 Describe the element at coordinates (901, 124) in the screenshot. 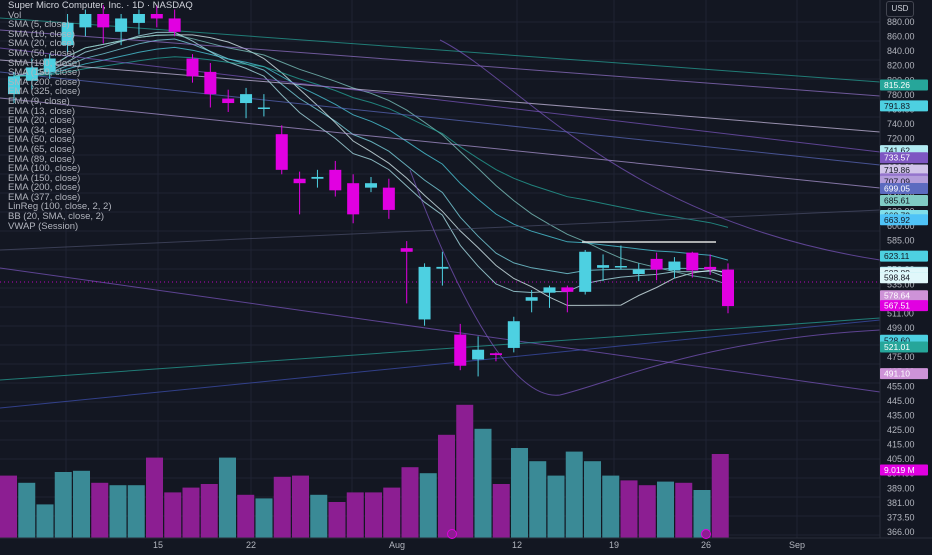

I see `y-tick-label: 740.00` at that location.